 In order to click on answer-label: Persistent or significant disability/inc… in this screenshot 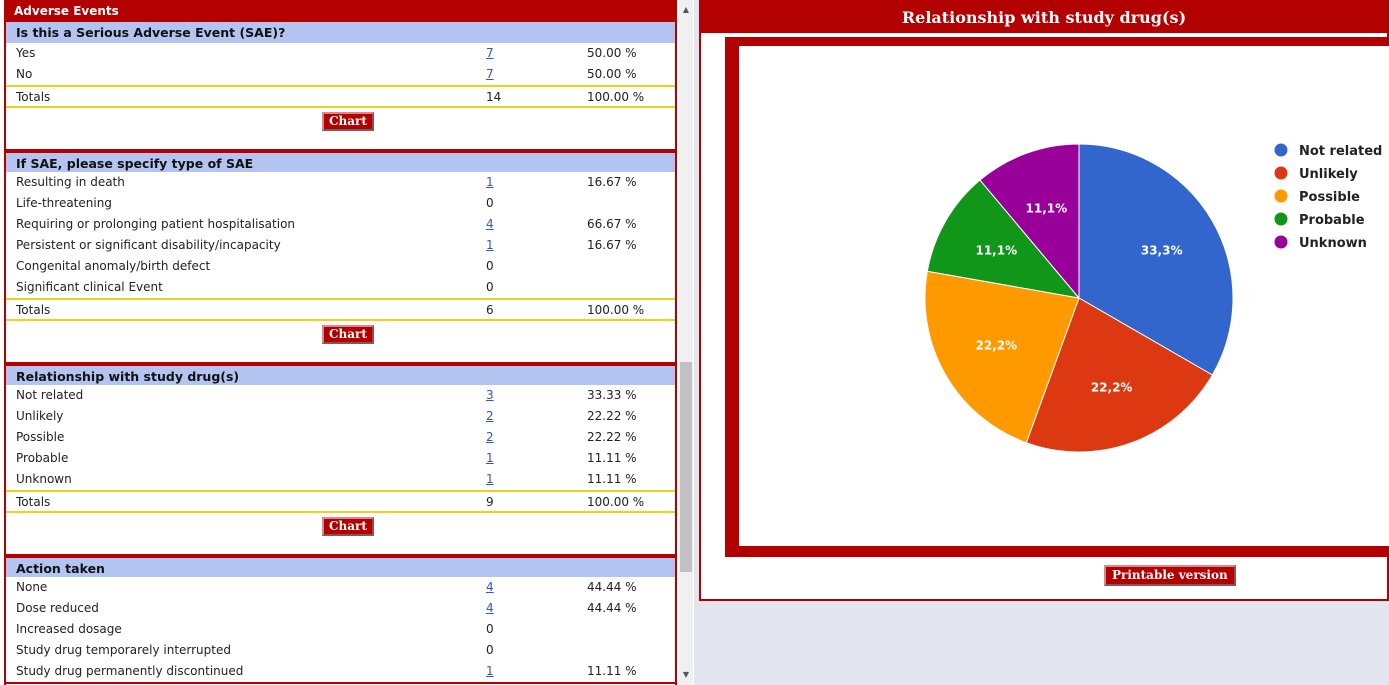, I will do `click(148, 245)`.